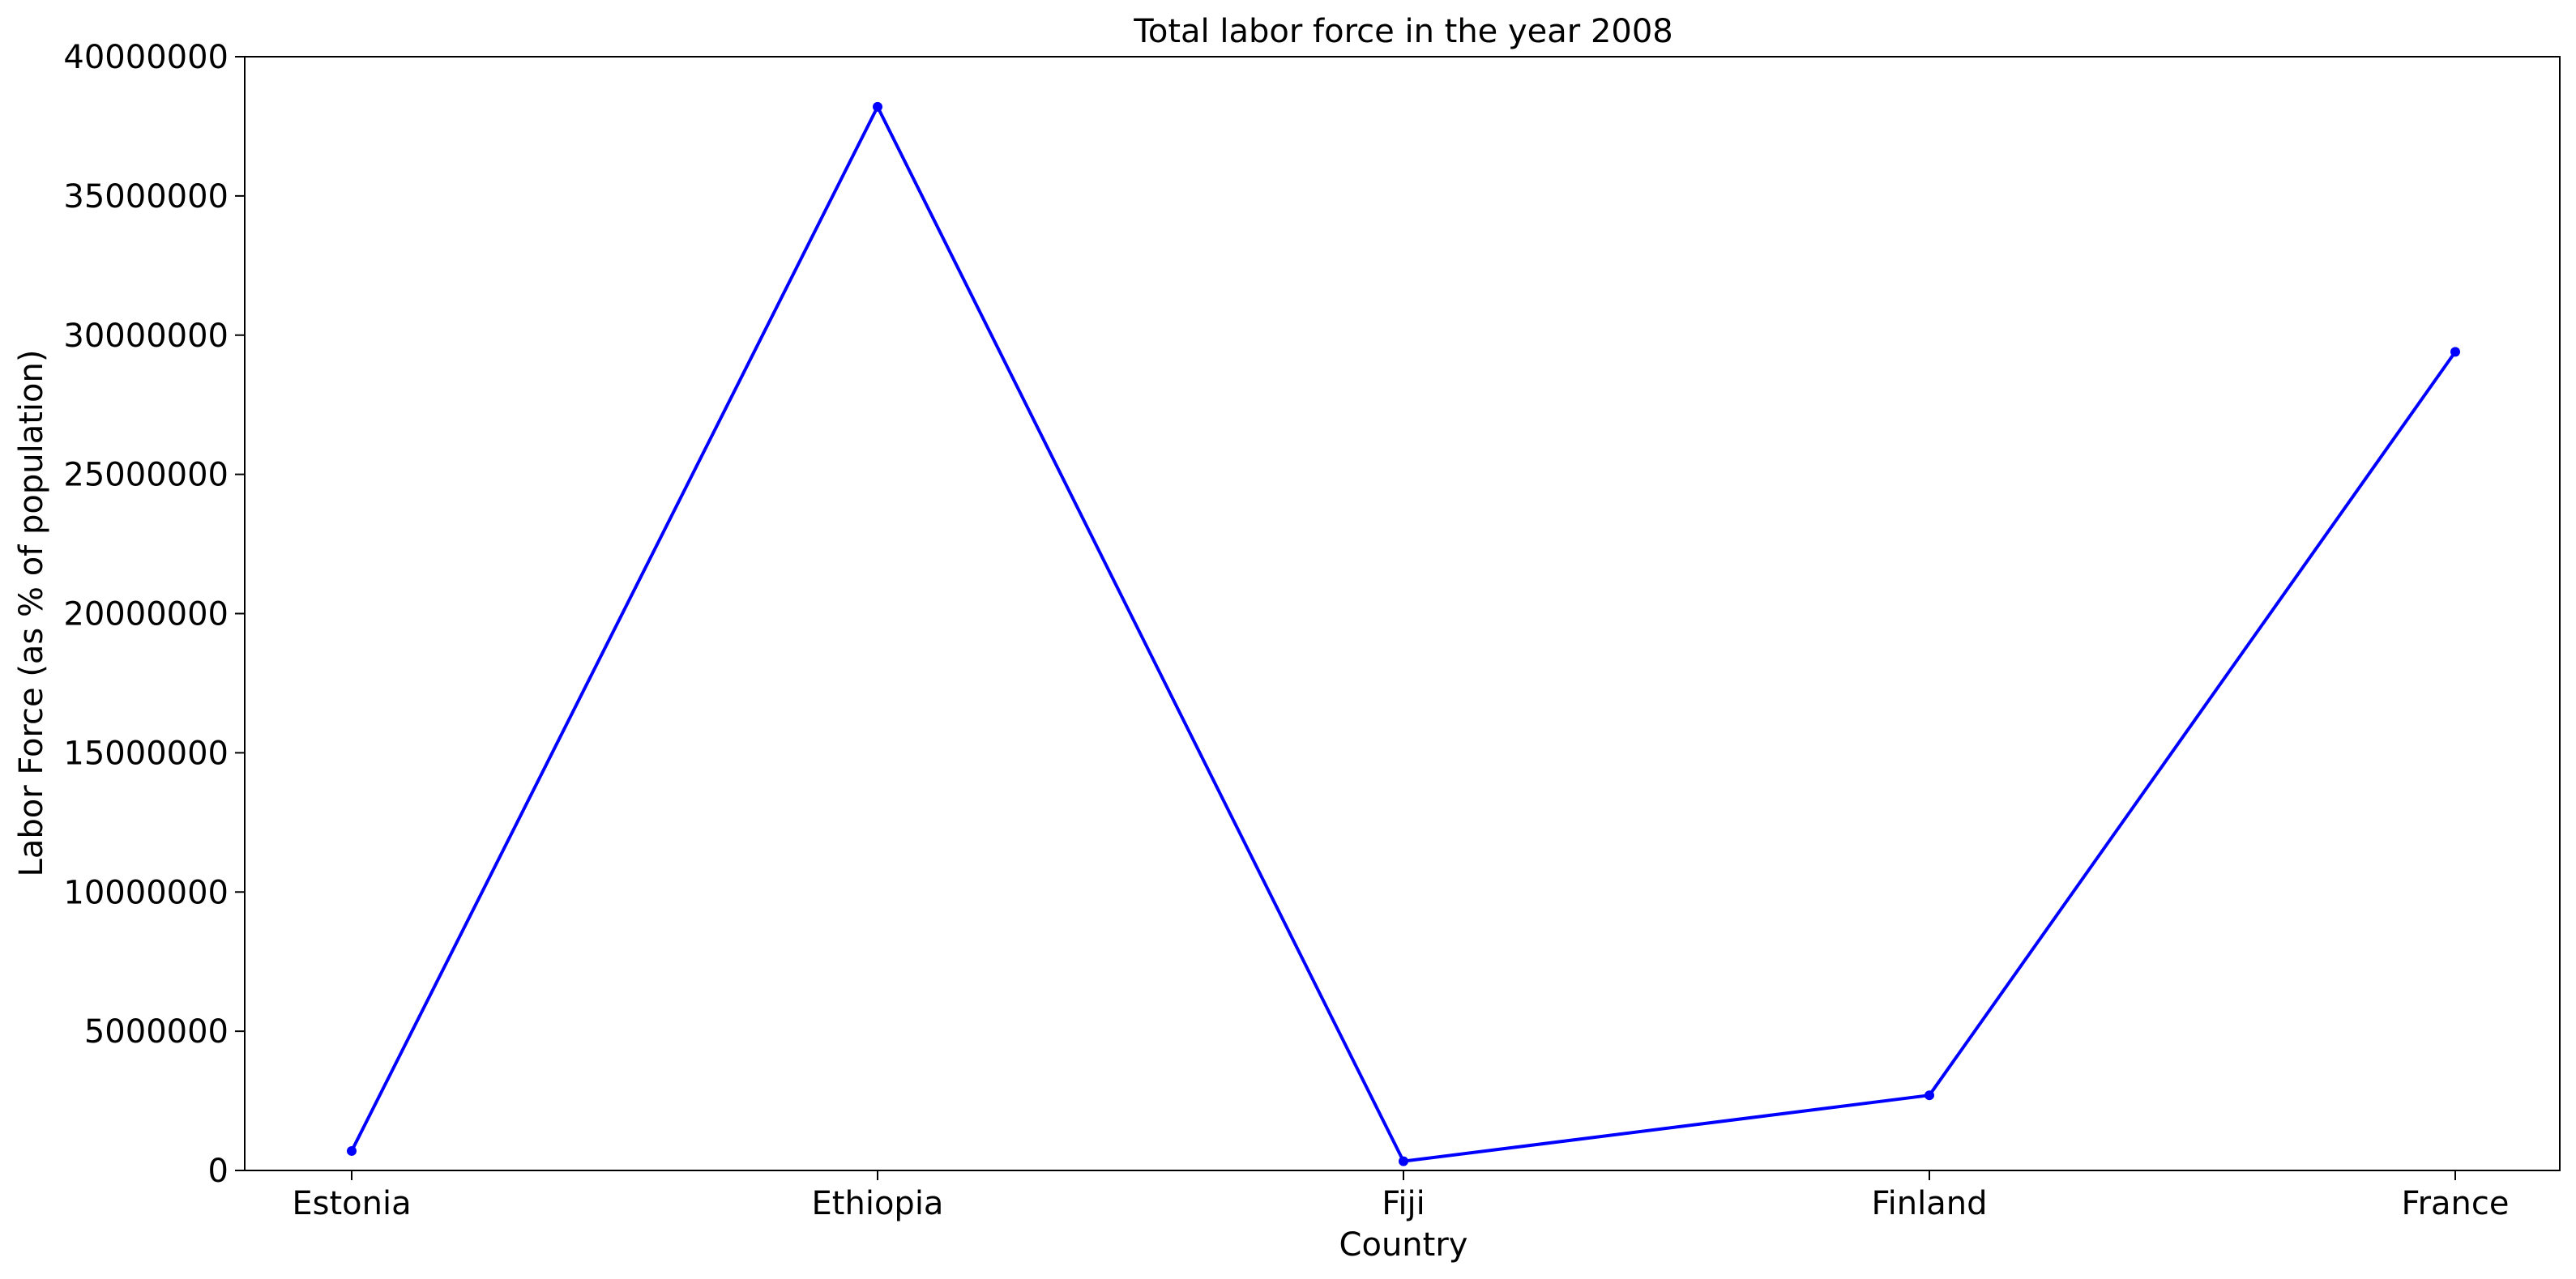  I want to click on y-tick-label: 35000000, so click(146, 196).